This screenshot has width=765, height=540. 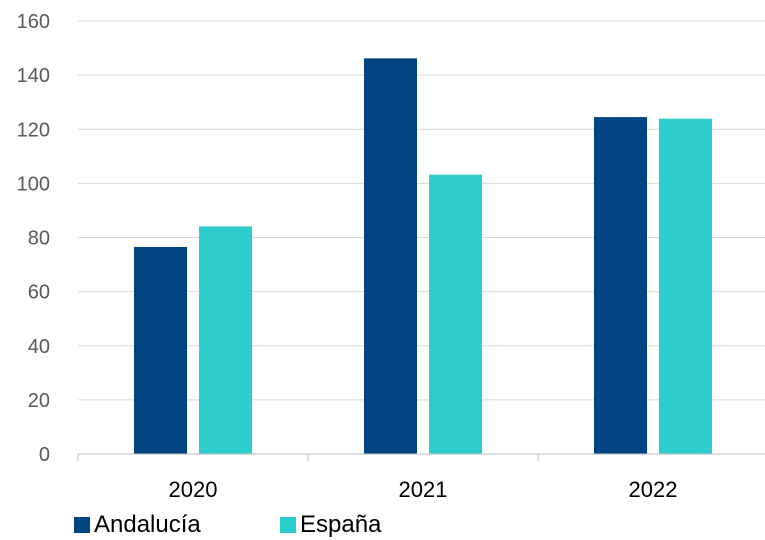 I want to click on bar-espana-2020, so click(x=225, y=340).